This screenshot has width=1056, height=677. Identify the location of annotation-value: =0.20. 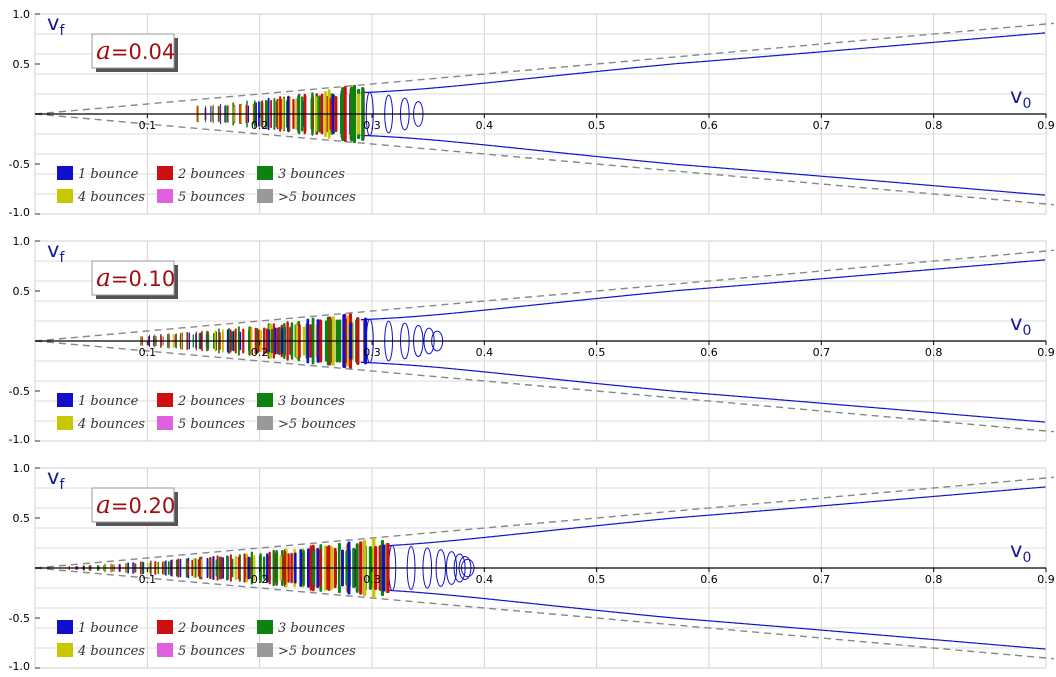
(143, 506).